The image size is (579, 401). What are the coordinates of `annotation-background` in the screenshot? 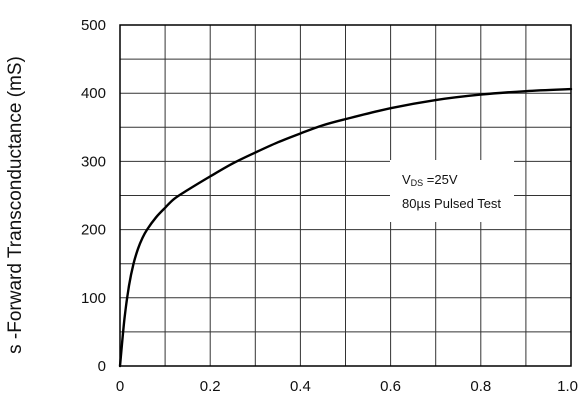 It's located at (452, 191).